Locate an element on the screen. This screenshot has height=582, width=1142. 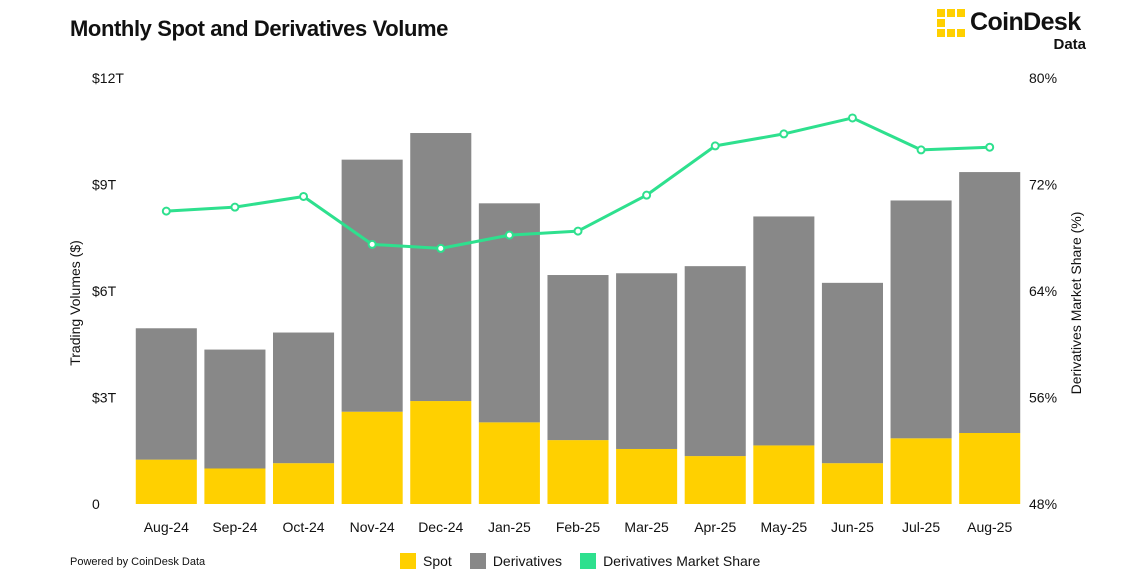
y-right-tick-label: 80% is located at coordinates (1043, 78).